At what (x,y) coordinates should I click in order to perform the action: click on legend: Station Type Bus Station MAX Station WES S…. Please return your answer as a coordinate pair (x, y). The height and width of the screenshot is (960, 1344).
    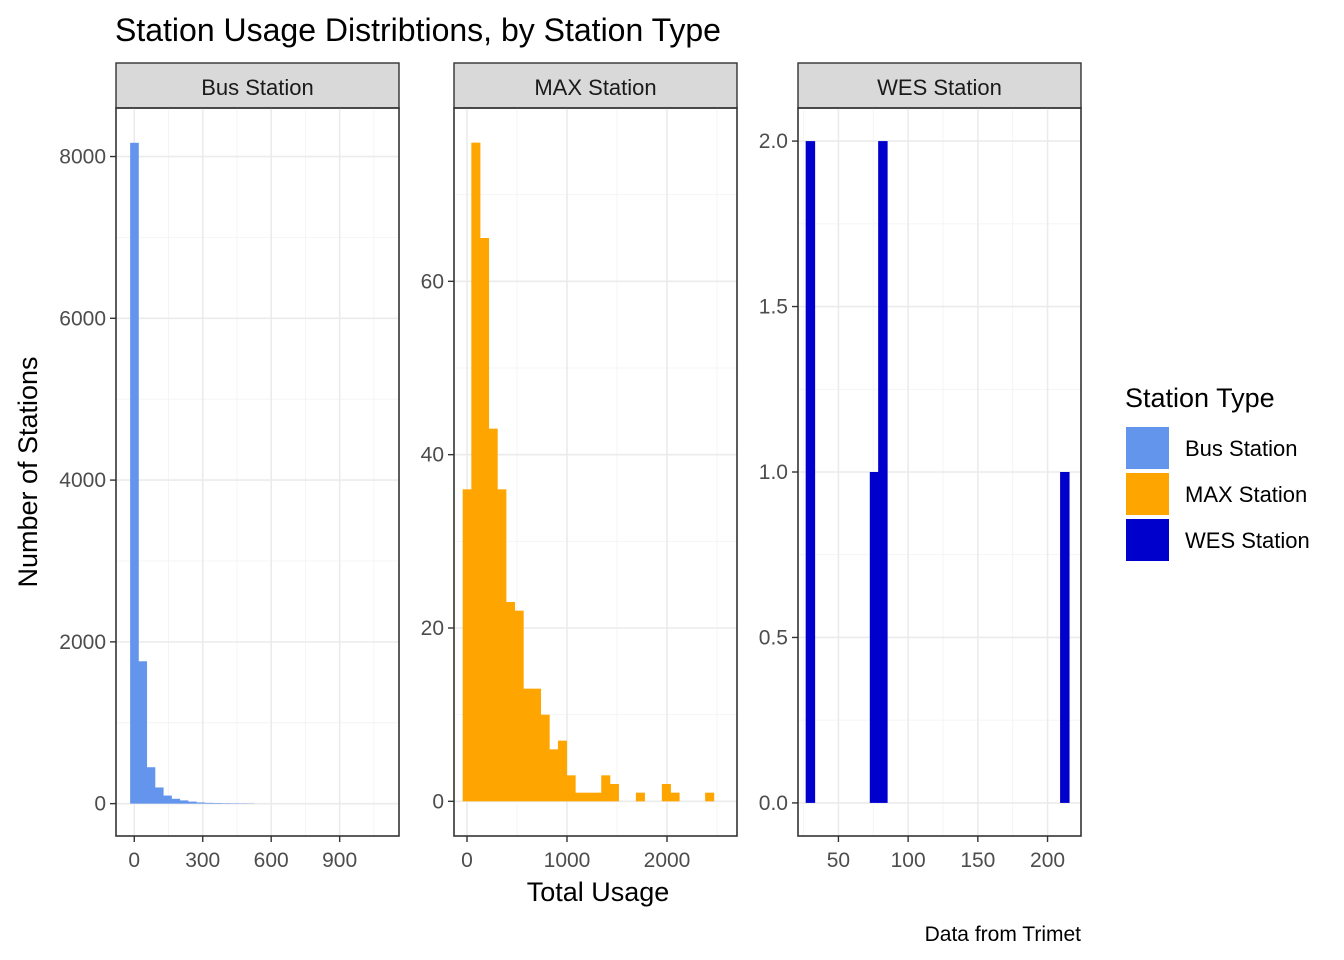
    Looking at the image, I should click on (1217, 472).